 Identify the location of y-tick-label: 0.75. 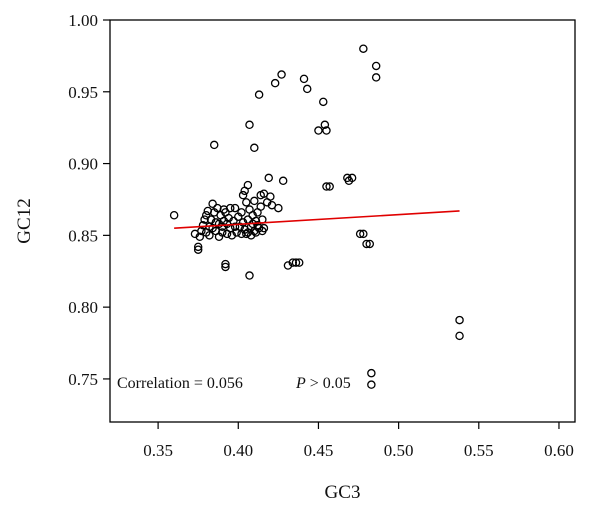
(83, 379).